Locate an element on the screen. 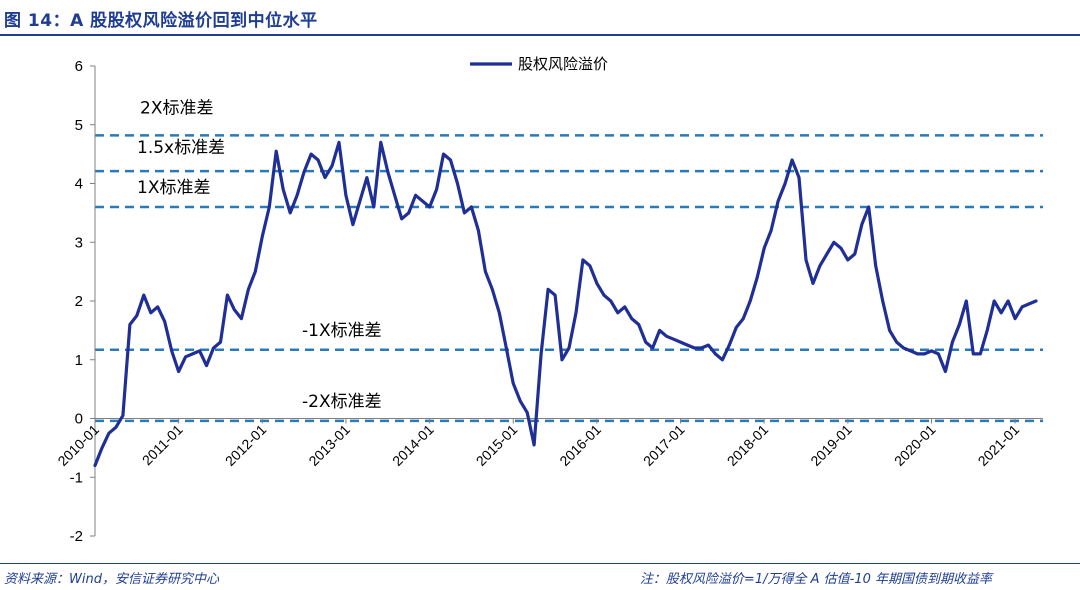 The height and width of the screenshot is (590, 1080). y-tick-label: 3 is located at coordinates (79, 242).